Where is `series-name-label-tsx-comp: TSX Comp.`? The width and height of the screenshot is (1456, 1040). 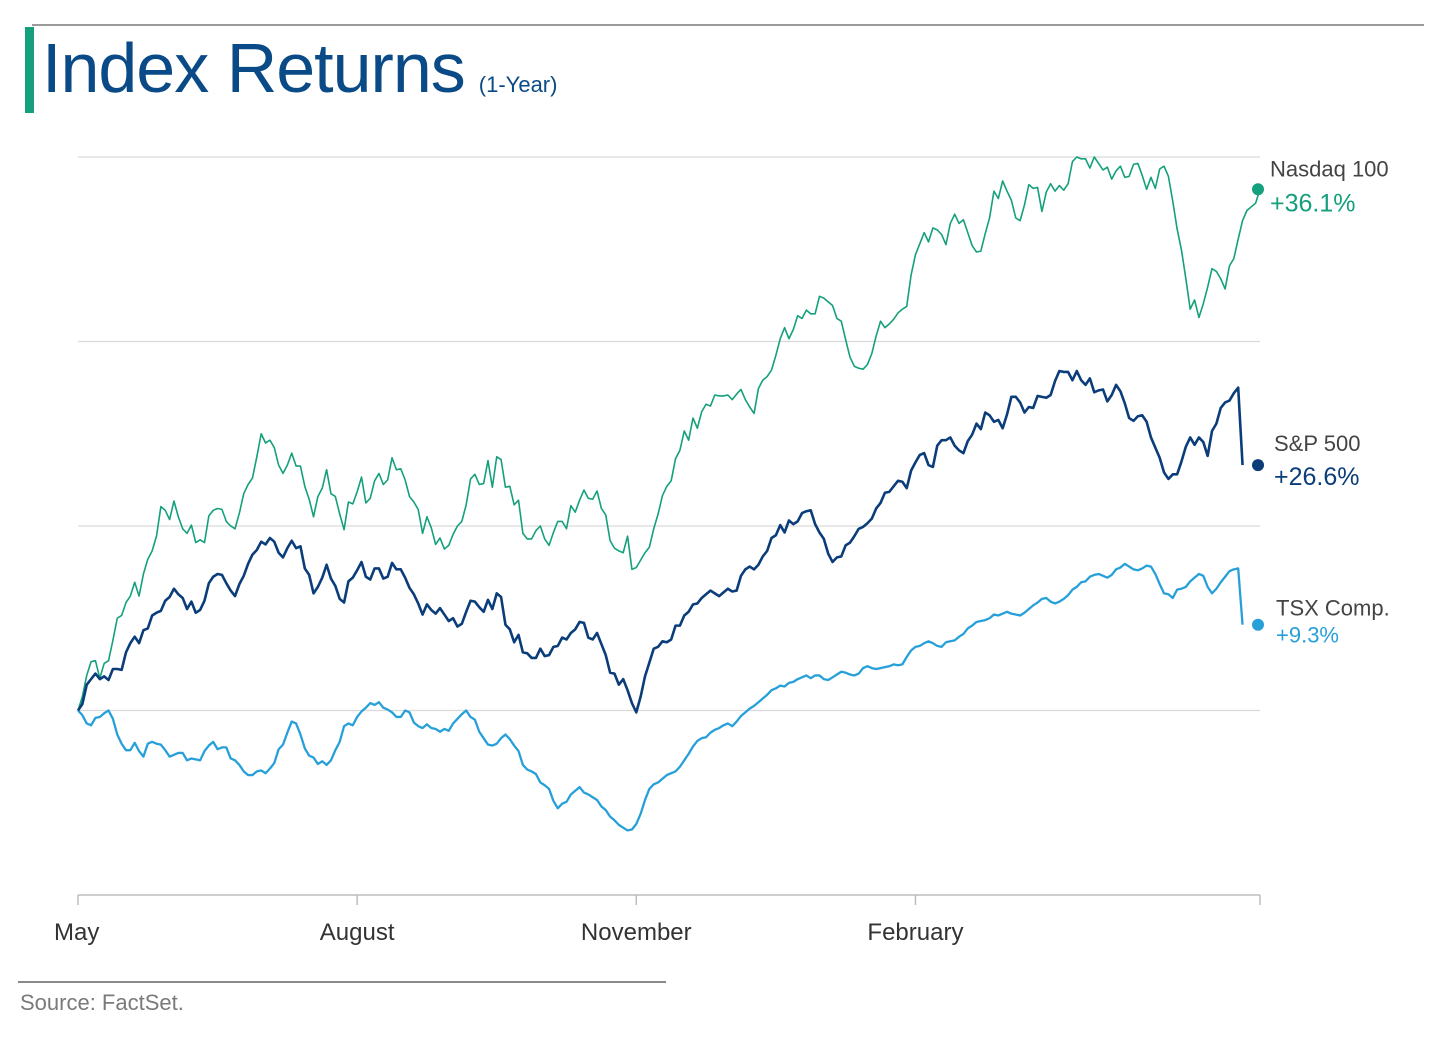
series-name-label-tsx-comp: TSX Comp. is located at coordinates (1333, 608).